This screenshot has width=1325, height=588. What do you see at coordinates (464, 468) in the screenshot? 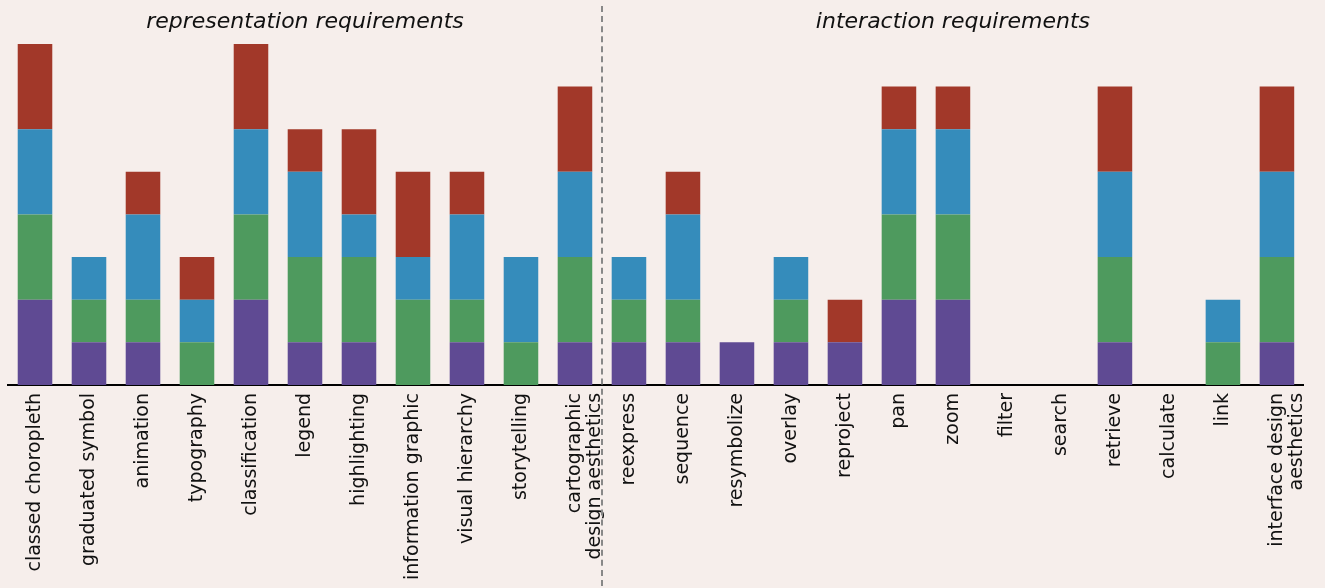
I see `x-tick-label: visual hierarchy` at bounding box center [464, 468].